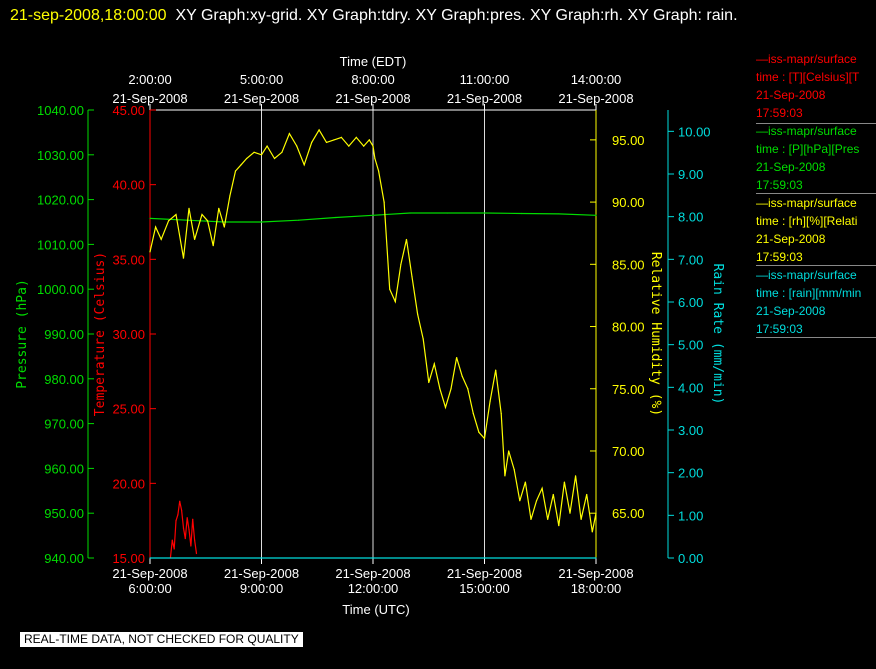 Image resolution: width=876 pixels, height=669 pixels. Describe the element at coordinates (791, 311) in the screenshot. I see `legend-date: 21-Sep-2008` at that location.